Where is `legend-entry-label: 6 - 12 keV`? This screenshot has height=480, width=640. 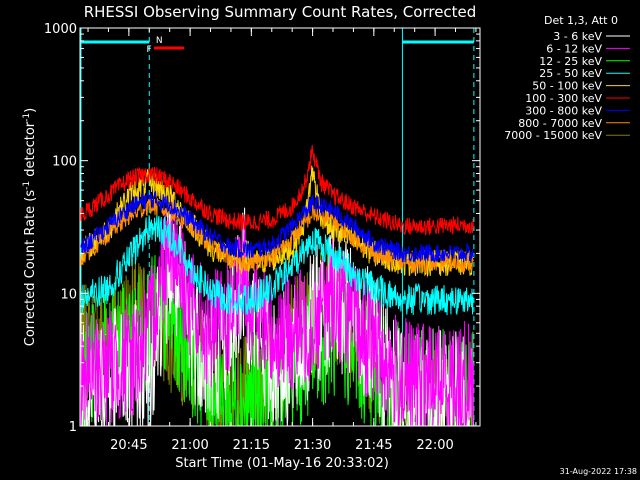
legend-entry-label: 6 - 12 keV is located at coordinates (574, 48).